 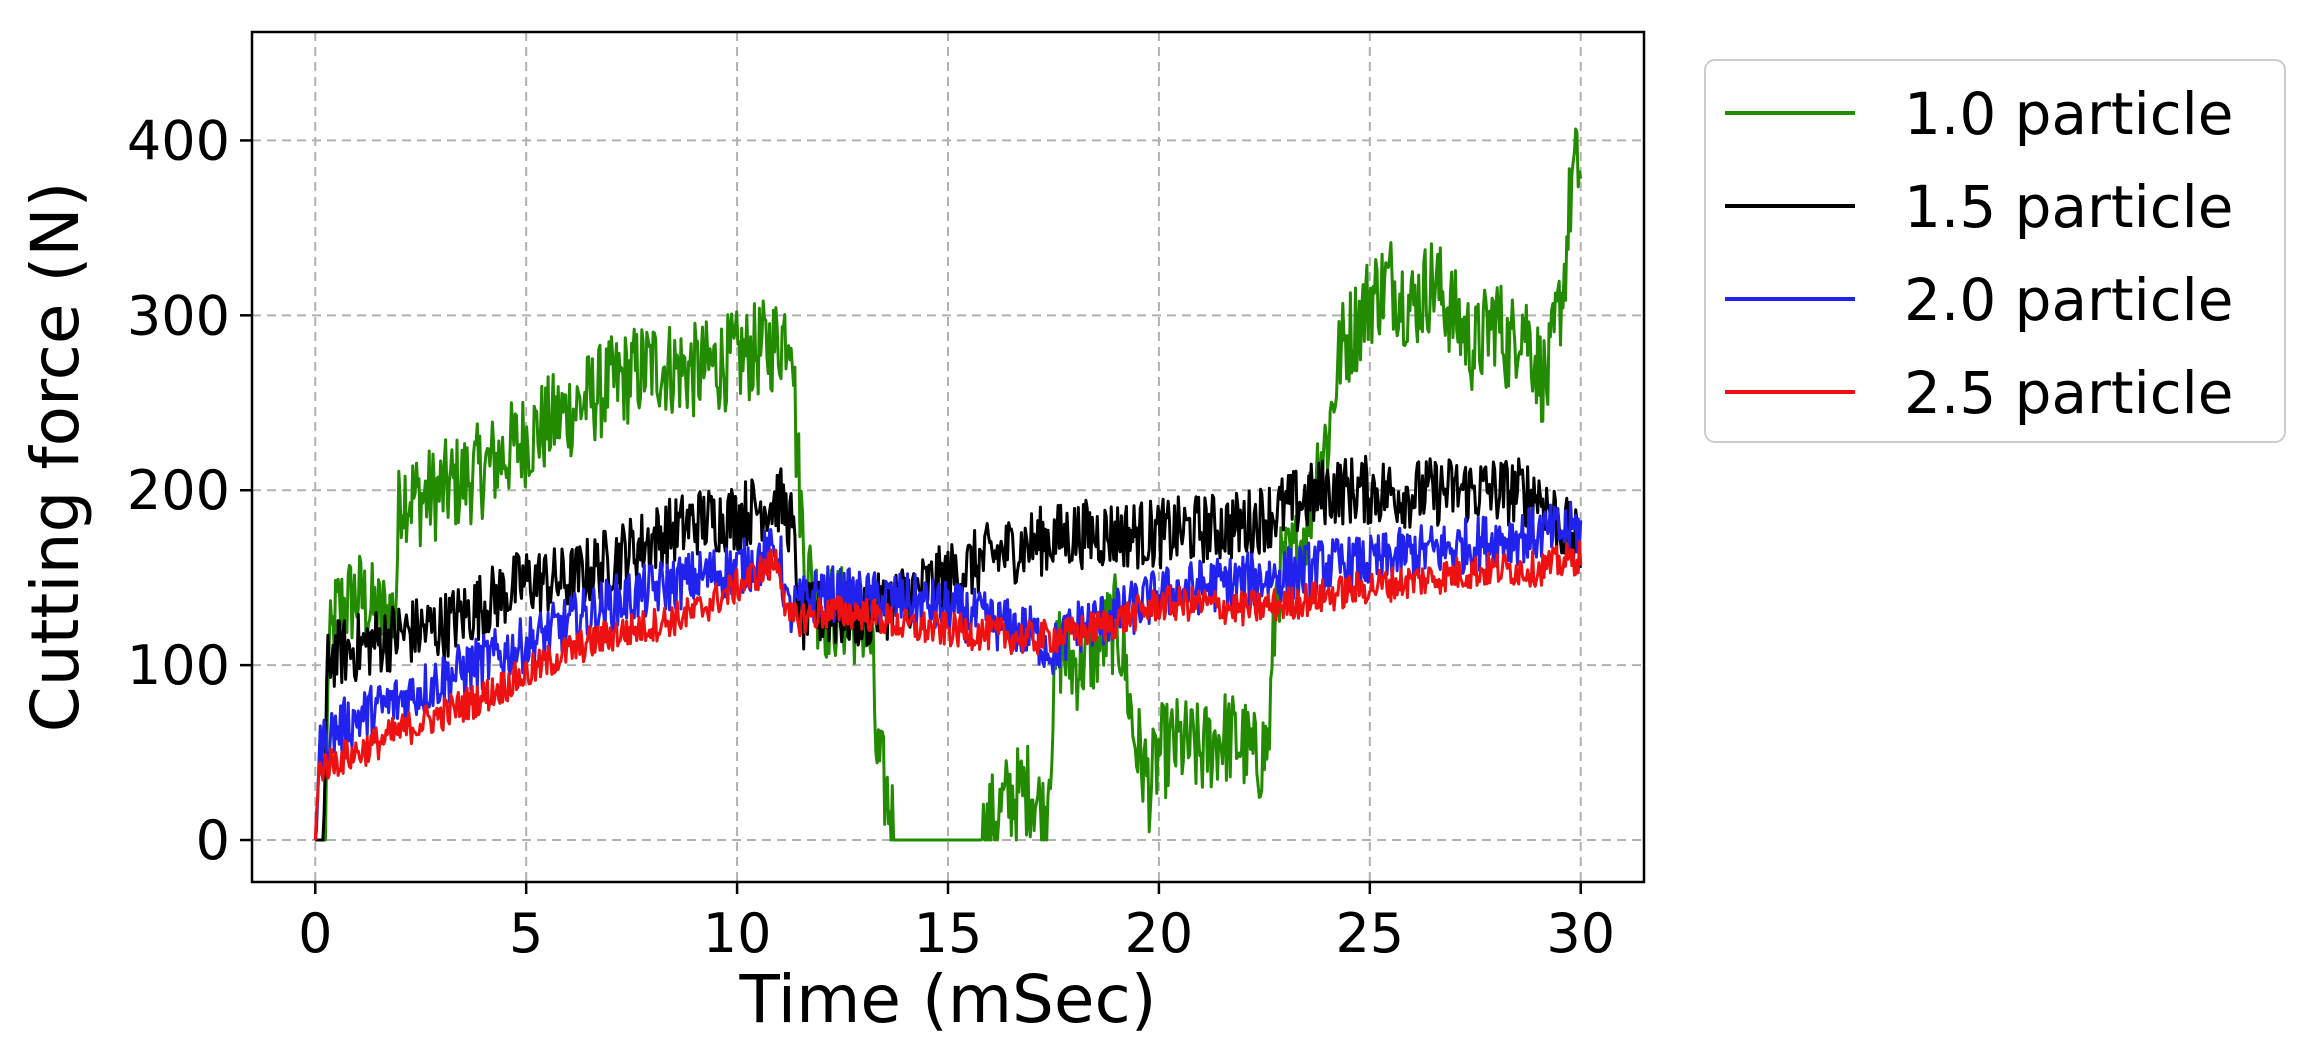 What do you see at coordinates (178, 490) in the screenshot?
I see `y-tick-label: 200` at bounding box center [178, 490].